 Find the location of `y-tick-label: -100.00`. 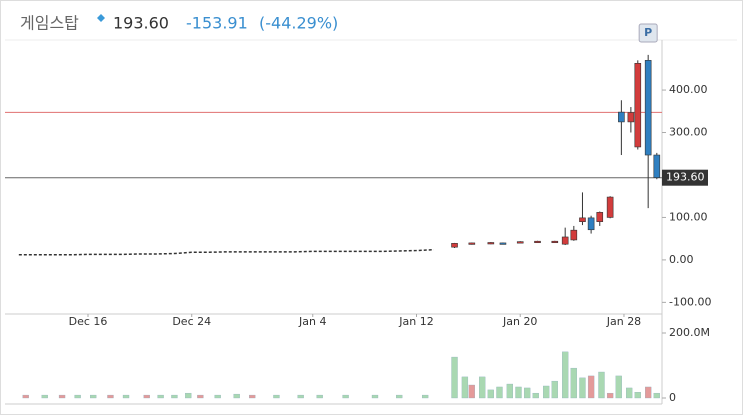

y-tick-label: -100.00 is located at coordinates (690, 301).